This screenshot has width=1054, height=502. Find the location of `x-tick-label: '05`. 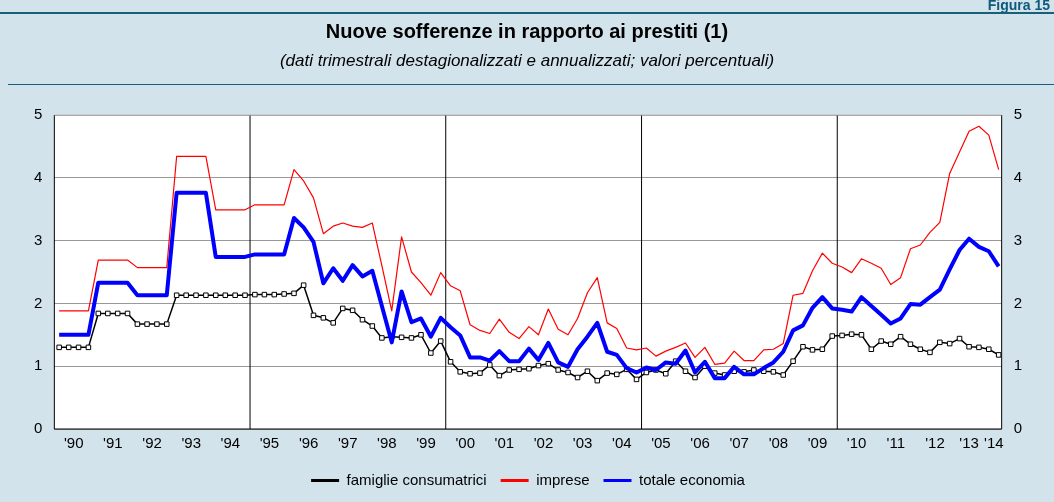

x-tick-label: '05 is located at coordinates (661, 443).